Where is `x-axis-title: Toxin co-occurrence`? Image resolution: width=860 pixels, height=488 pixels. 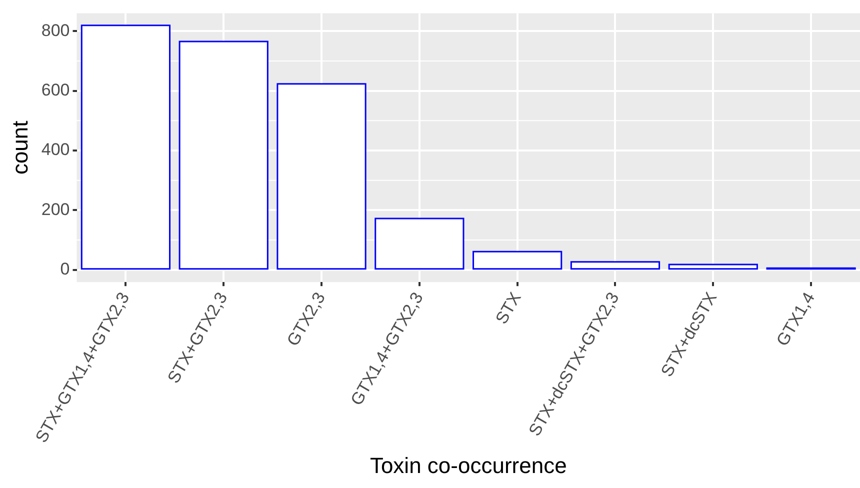 x-axis-title: Toxin co-occurrence is located at coordinates (468, 465).